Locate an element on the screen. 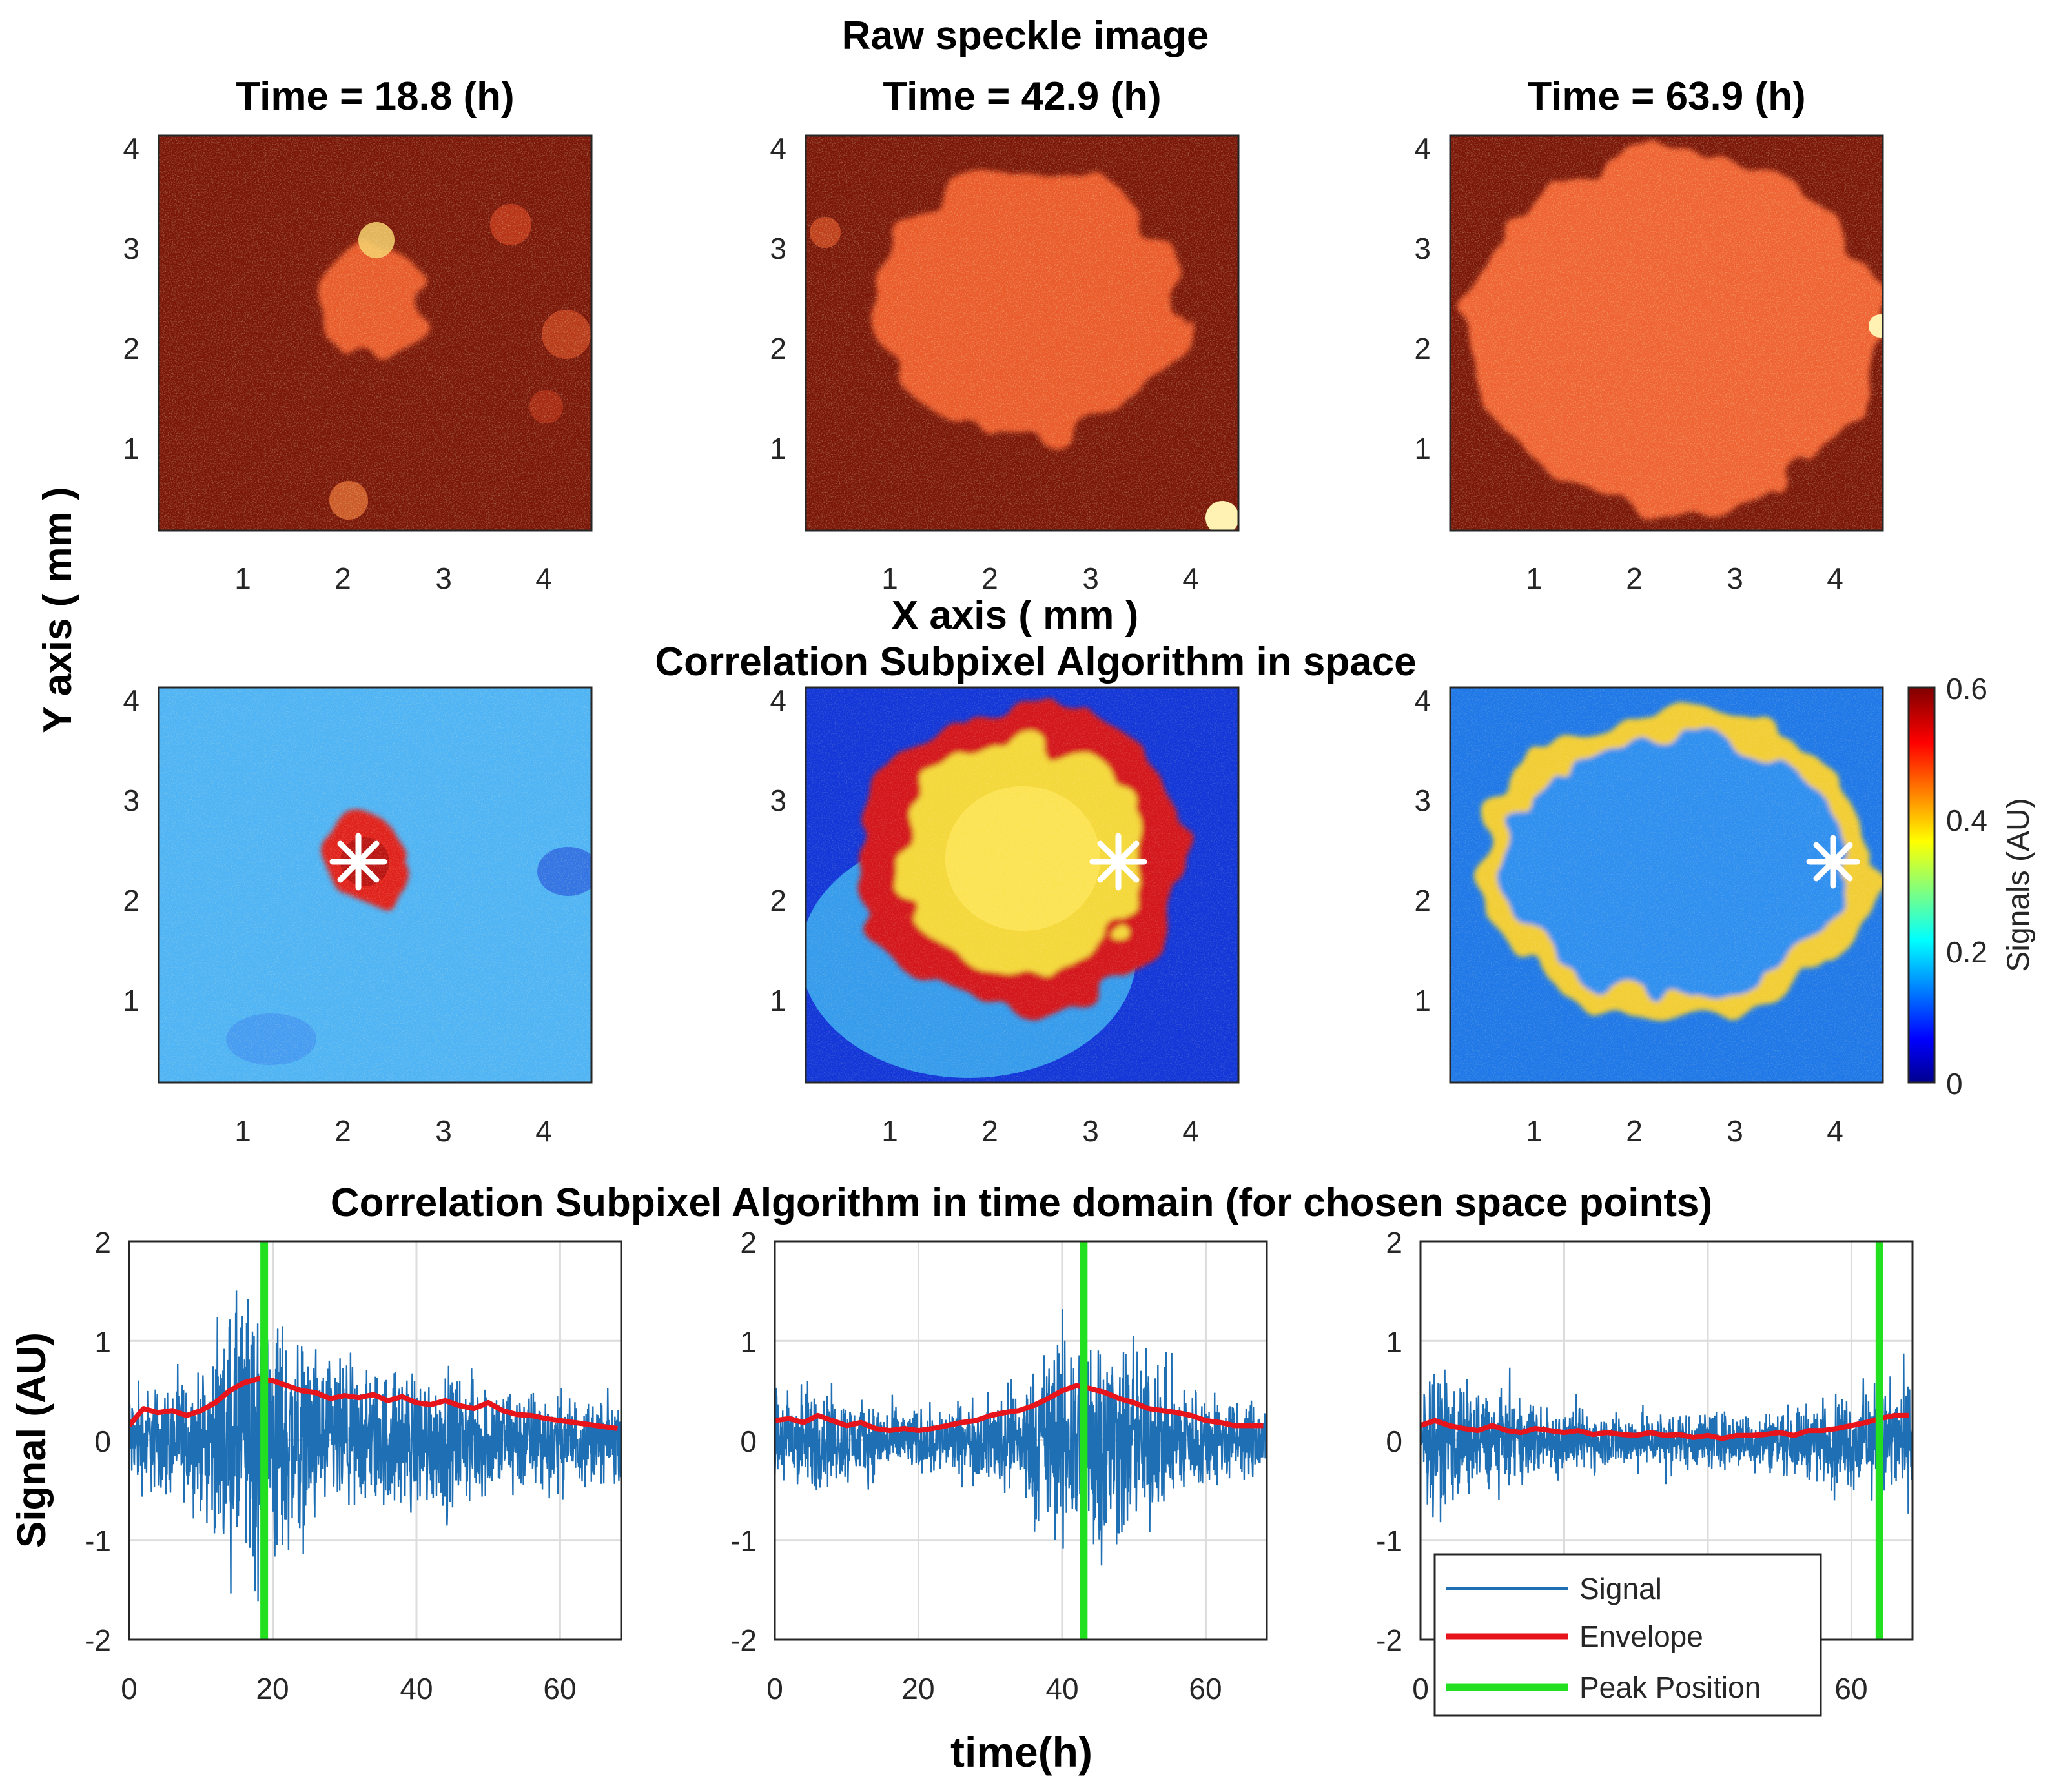 The image size is (2072, 1790). heading-correlation-space: Correlation Subpixel Algorithm in space is located at coordinates (1035, 662).